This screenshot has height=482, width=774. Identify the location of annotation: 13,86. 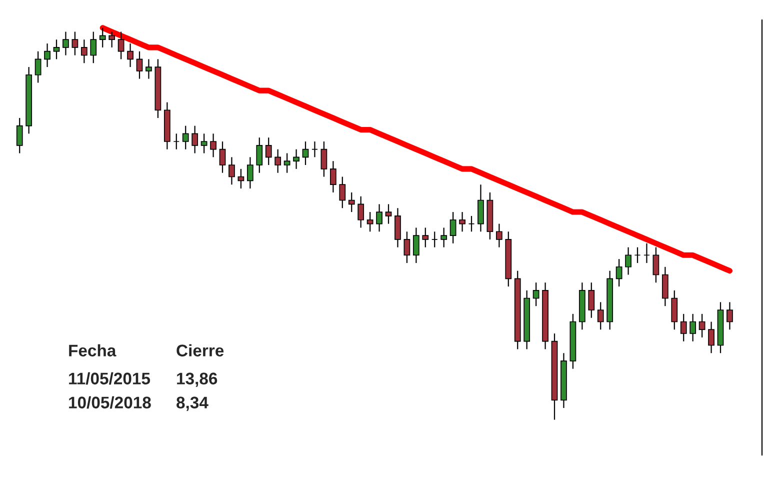
(197, 379).